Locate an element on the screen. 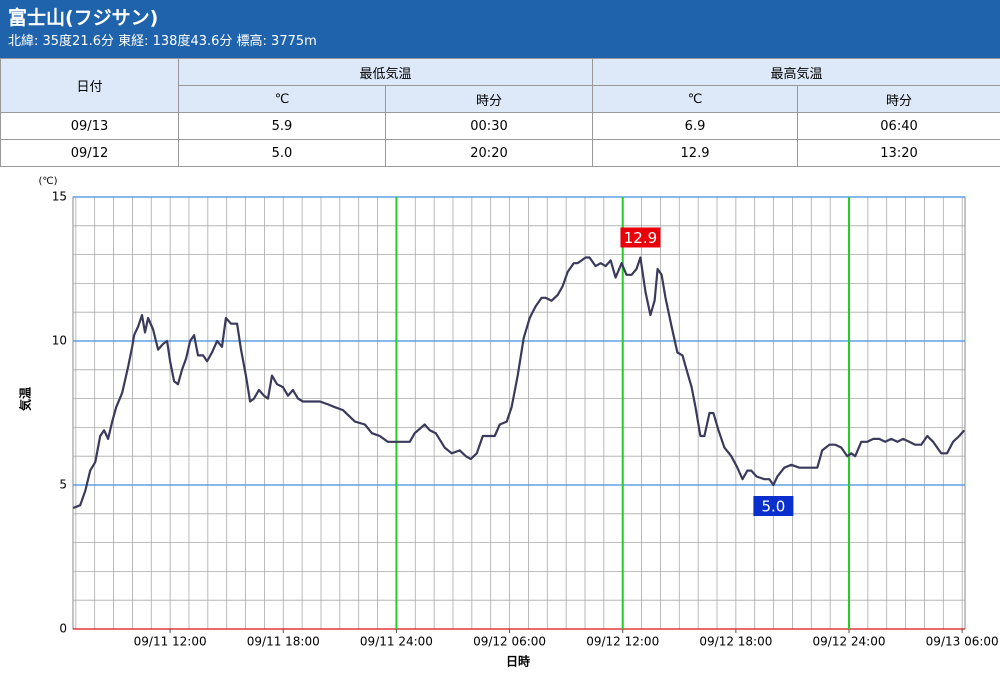  annotation-label: 12.9 is located at coordinates (640, 238).